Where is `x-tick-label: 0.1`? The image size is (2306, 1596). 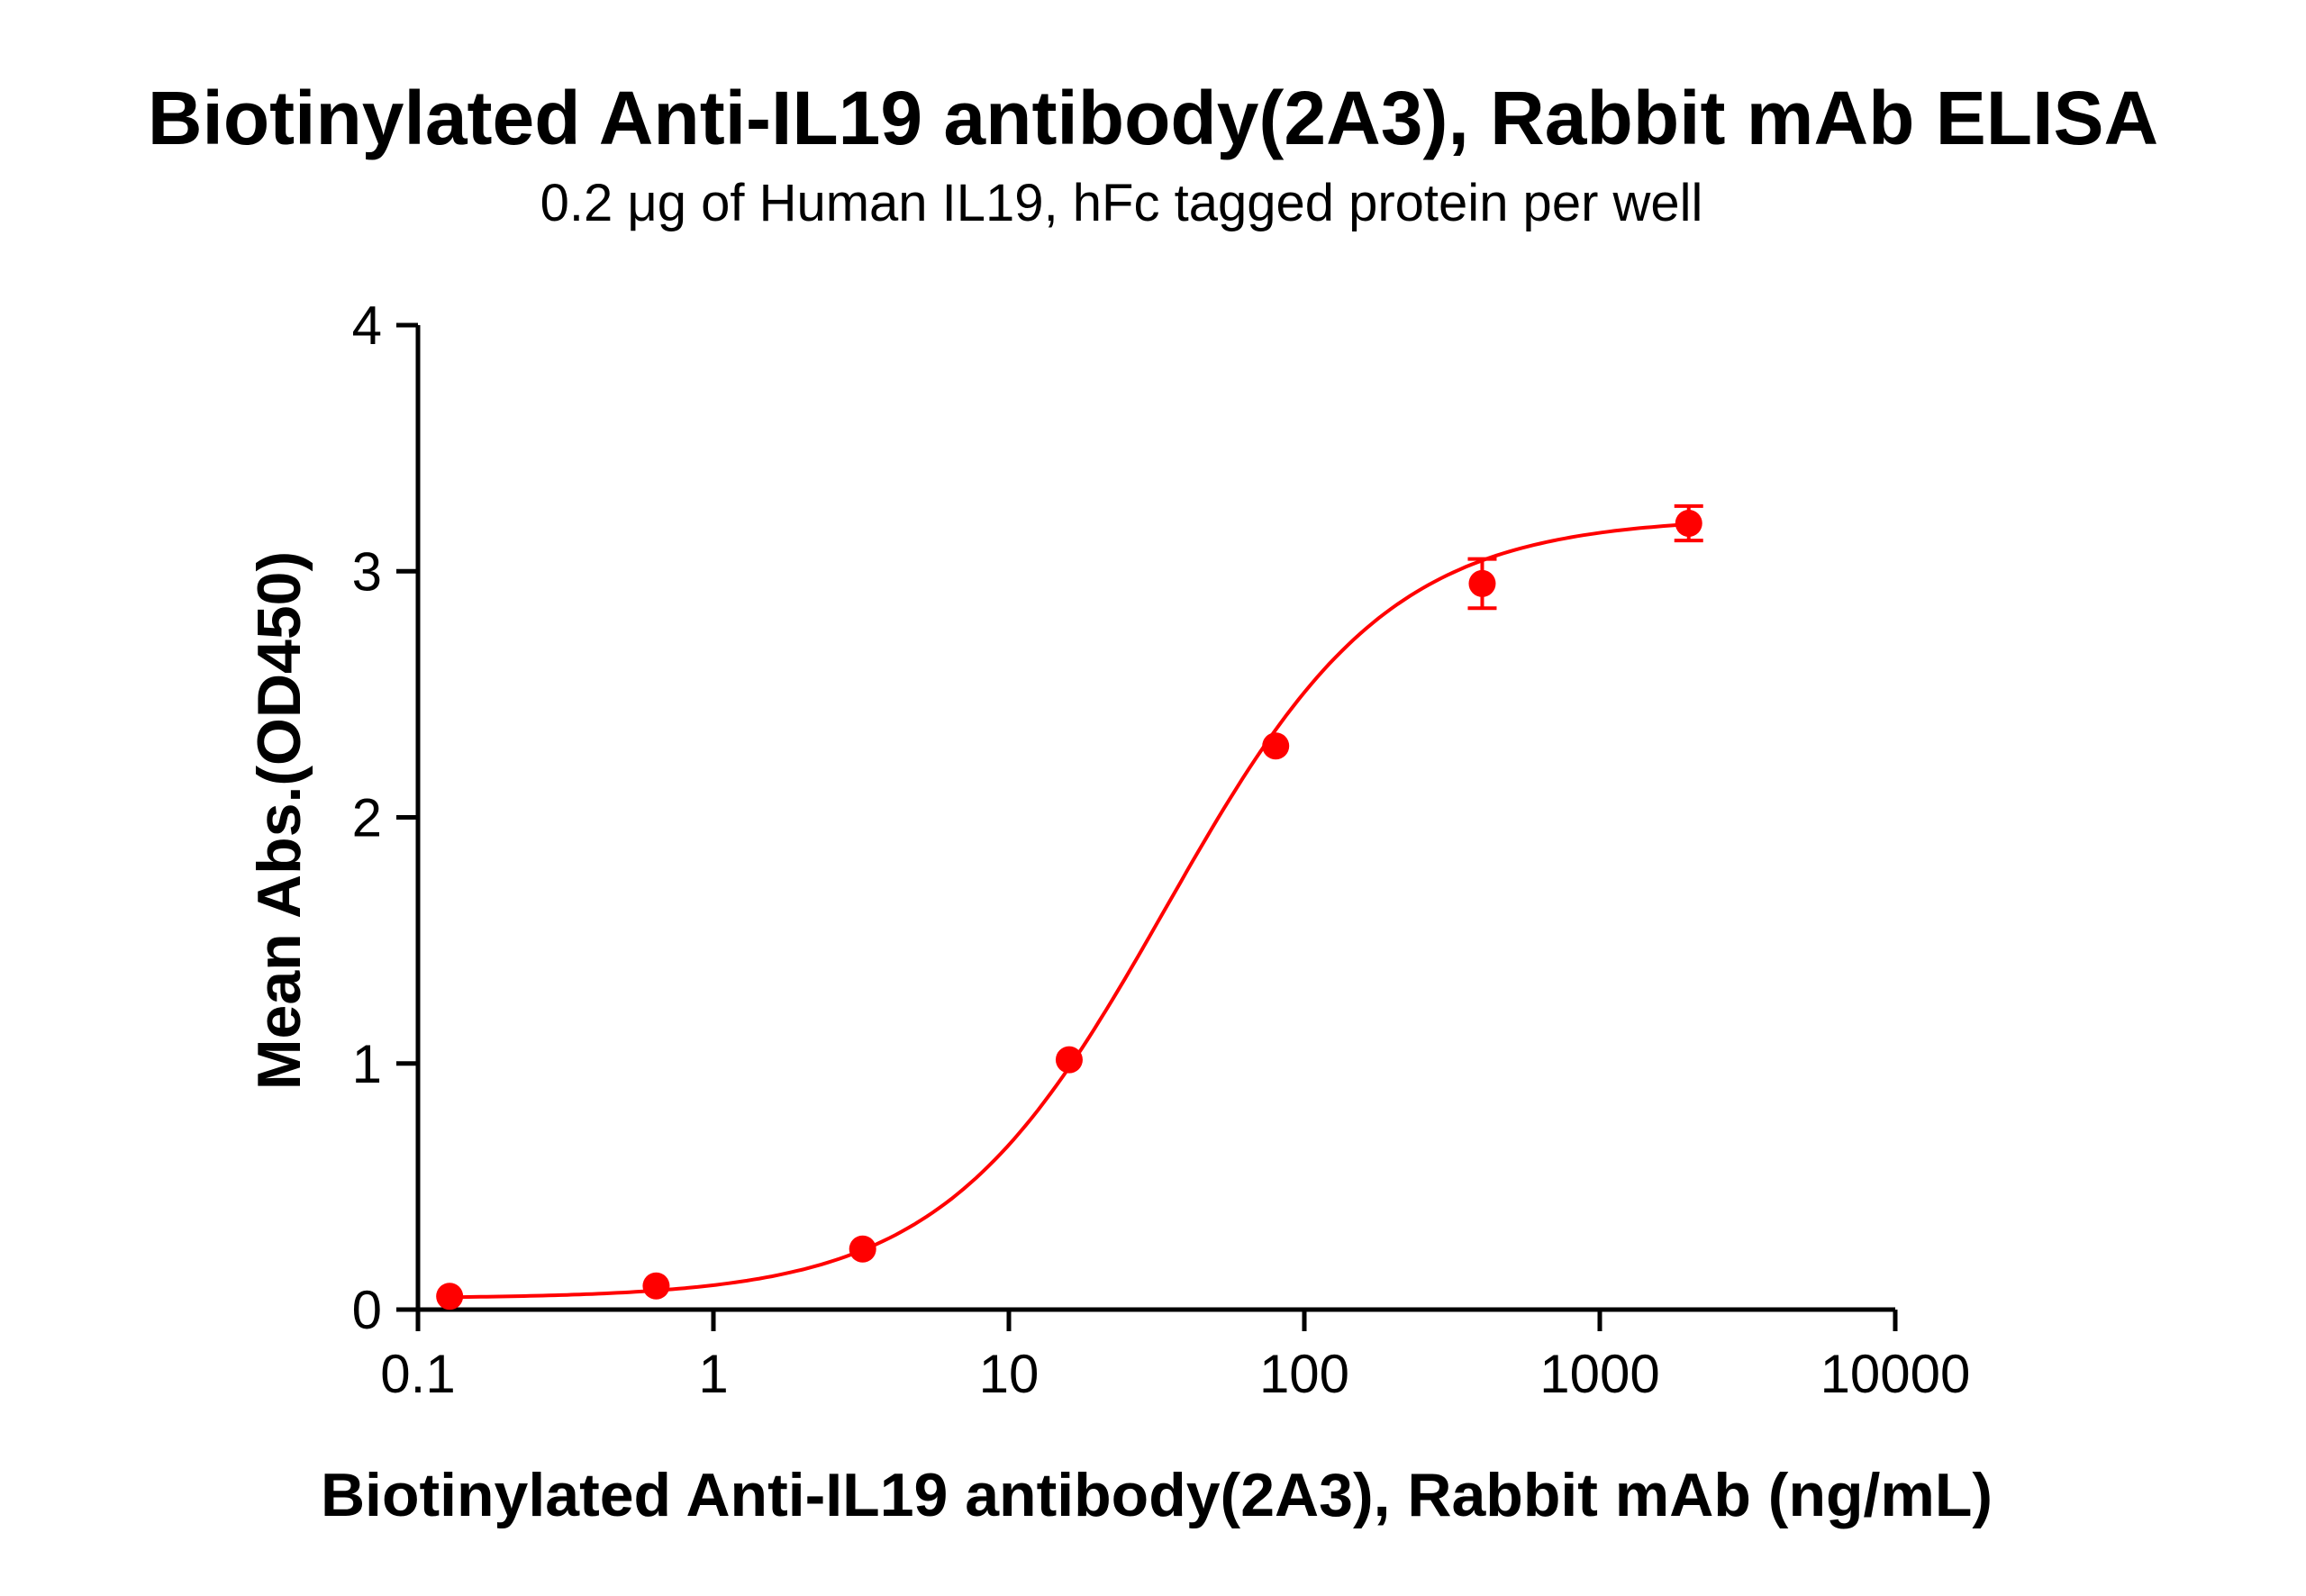
x-tick-label: 0.1 is located at coordinates (417, 1374).